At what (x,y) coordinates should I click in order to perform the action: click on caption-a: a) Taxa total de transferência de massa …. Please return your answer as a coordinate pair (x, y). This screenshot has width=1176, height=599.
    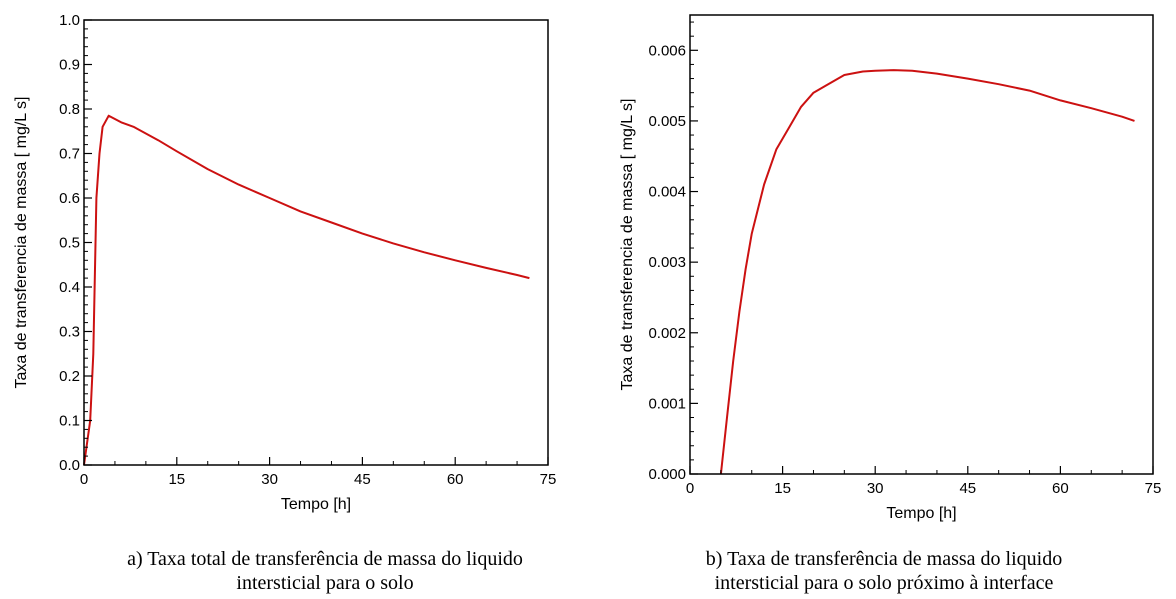
    Looking at the image, I should click on (325, 571).